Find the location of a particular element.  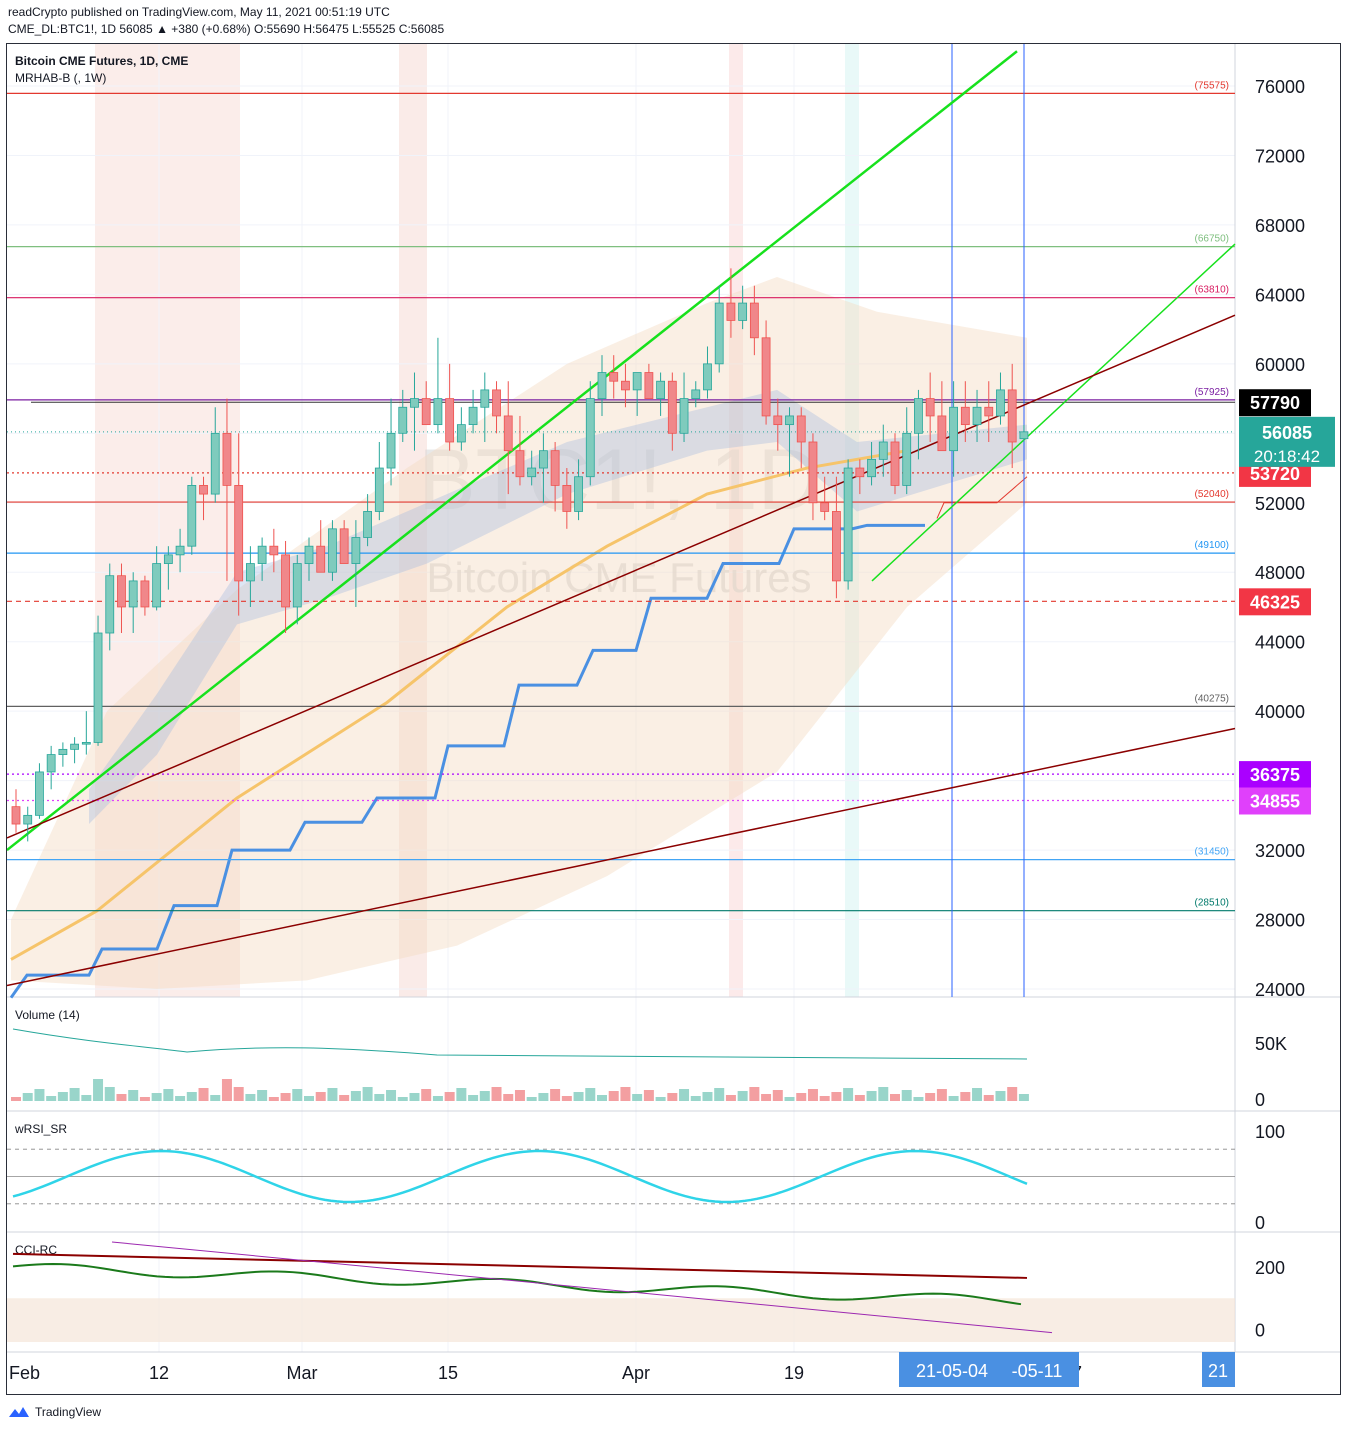

highlight-band is located at coordinates (167, 520).